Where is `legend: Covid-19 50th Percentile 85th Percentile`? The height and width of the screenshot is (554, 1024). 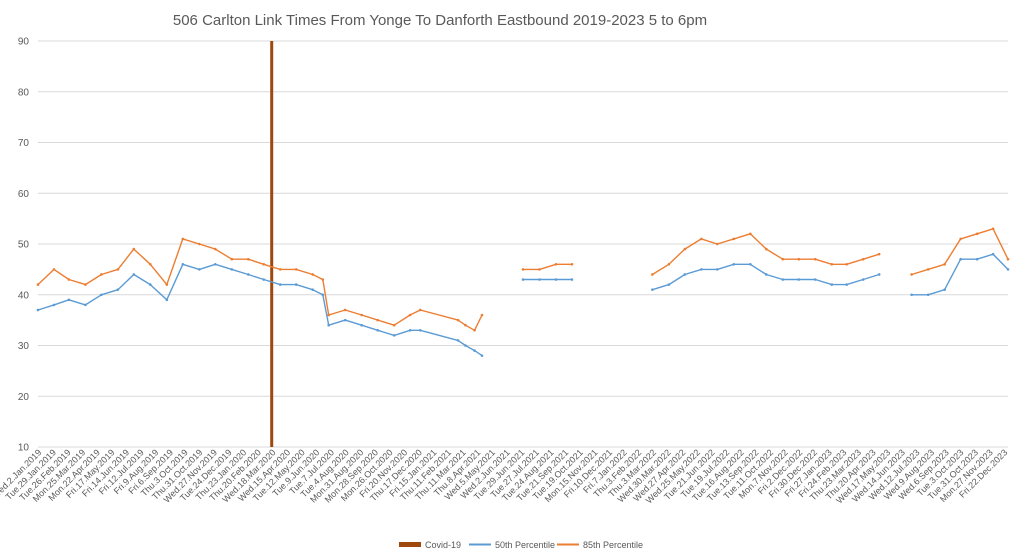
legend: Covid-19 50th Percentile 85th Percentile is located at coordinates (521, 545).